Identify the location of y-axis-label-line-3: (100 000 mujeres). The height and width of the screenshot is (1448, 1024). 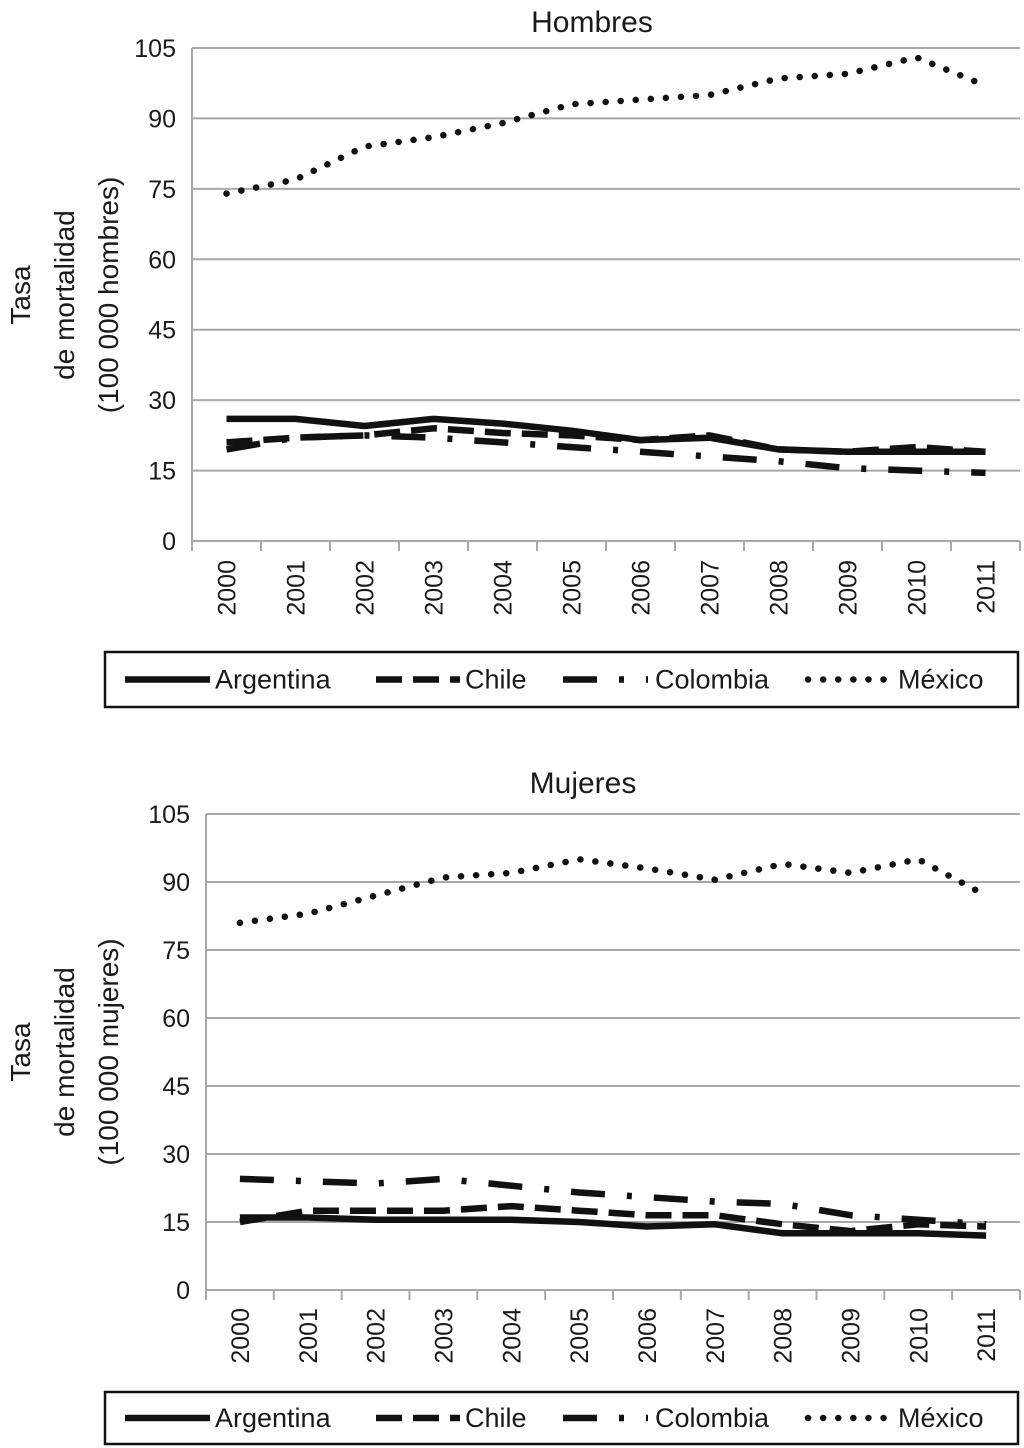
(108, 1051).